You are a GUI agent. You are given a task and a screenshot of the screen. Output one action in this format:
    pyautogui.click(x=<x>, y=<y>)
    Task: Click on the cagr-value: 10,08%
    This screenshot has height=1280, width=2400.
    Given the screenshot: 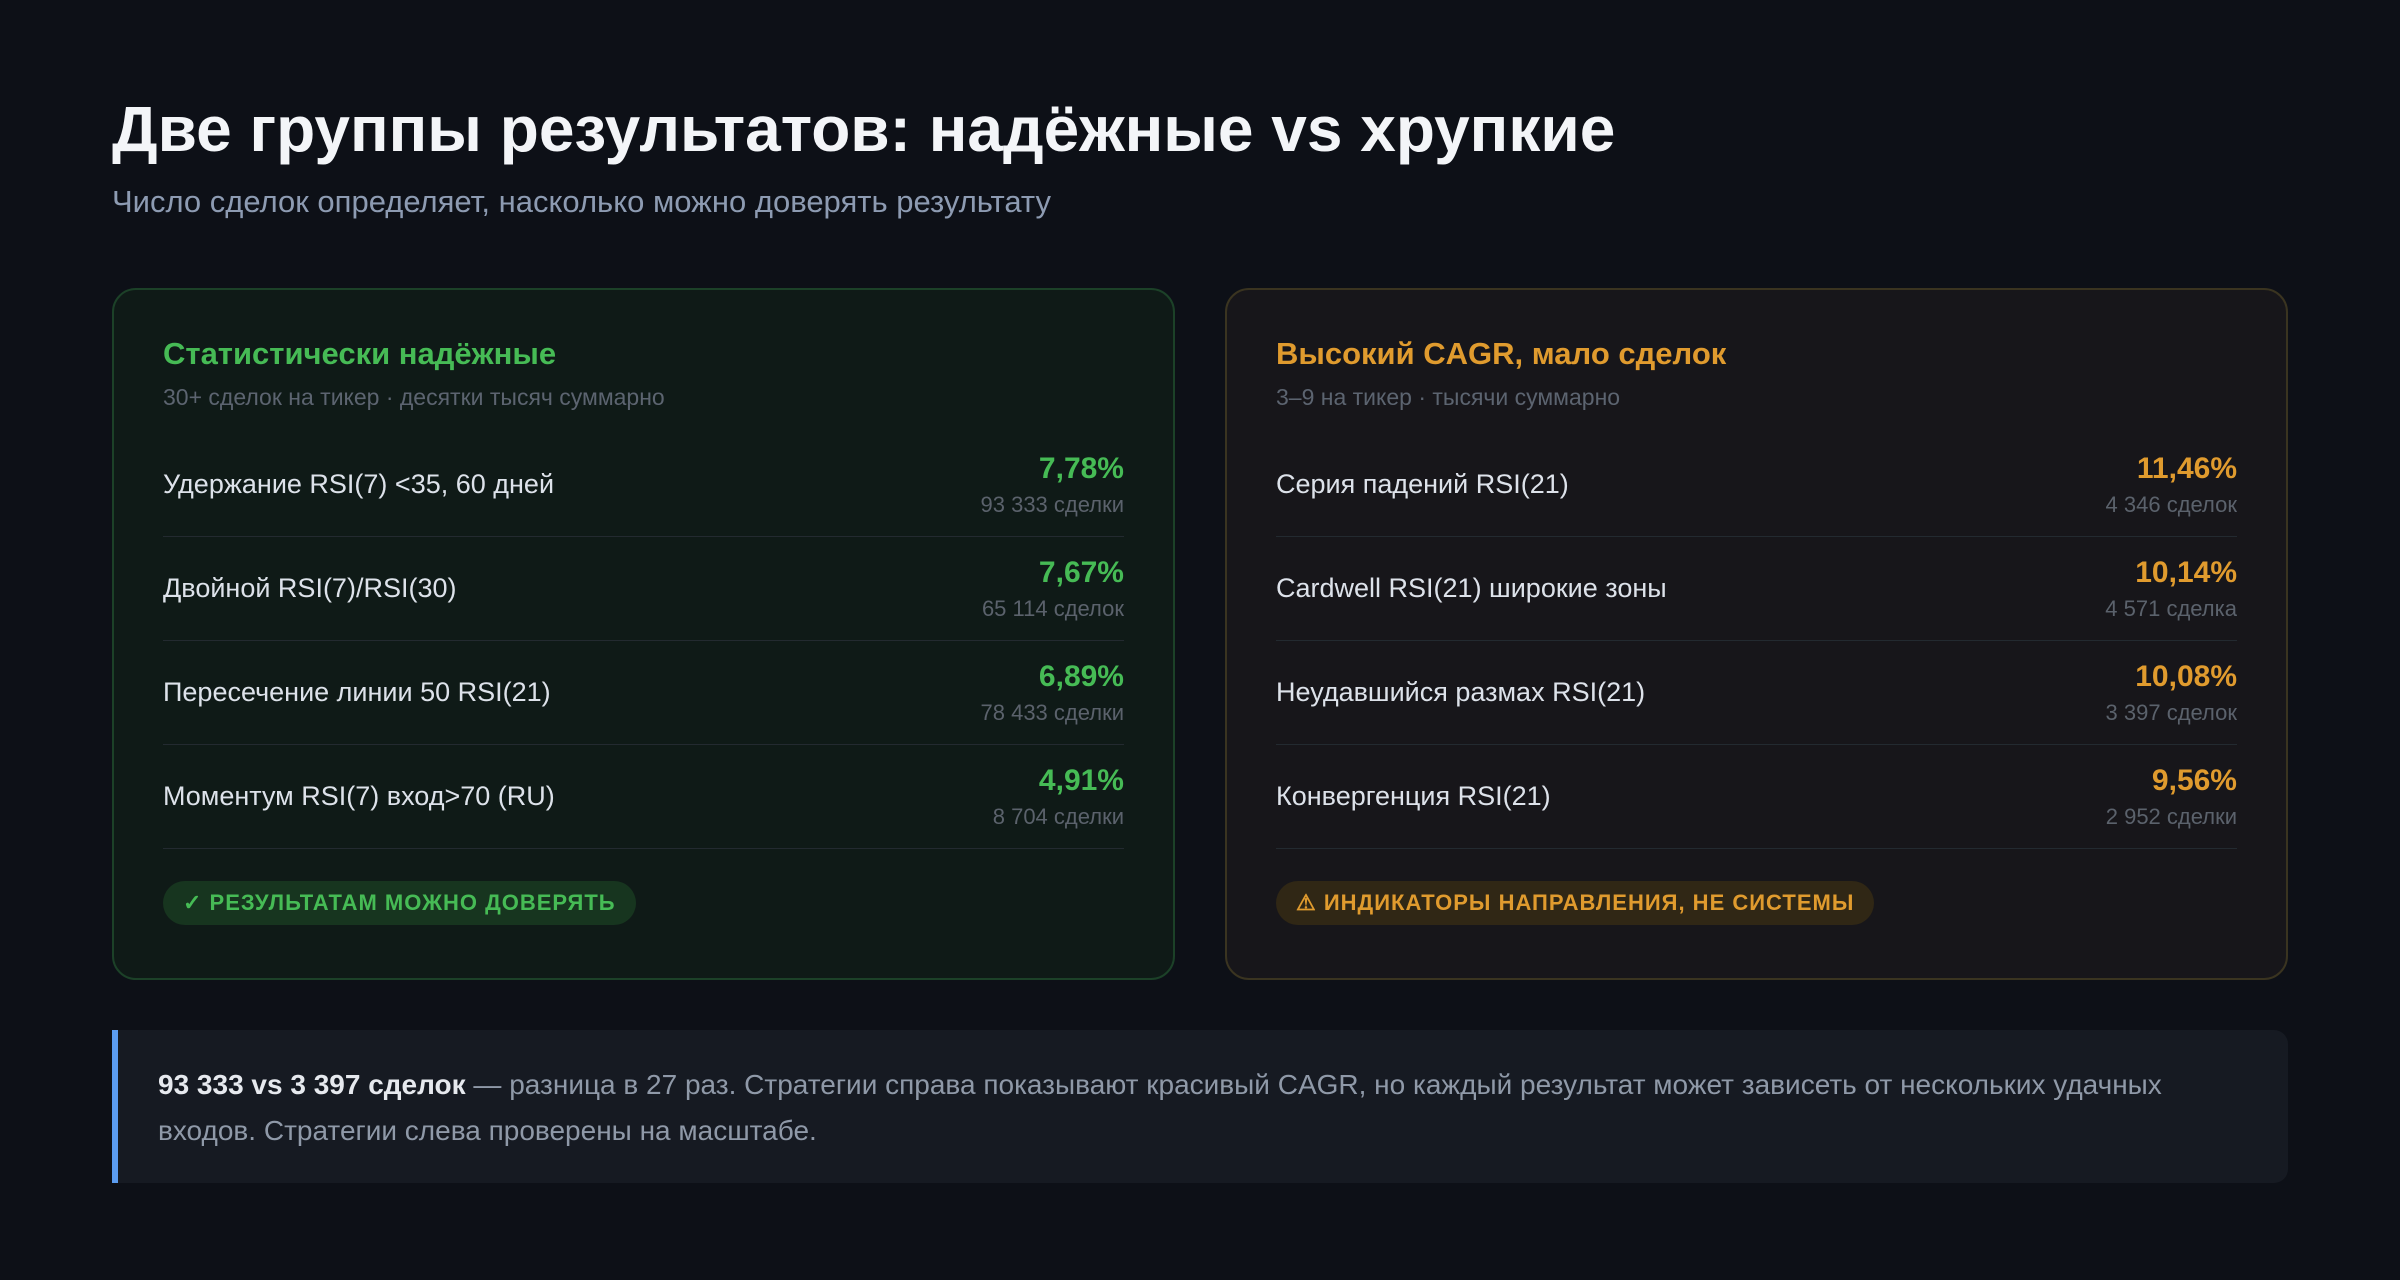 What is the action you would take?
    pyautogui.click(x=2186, y=676)
    